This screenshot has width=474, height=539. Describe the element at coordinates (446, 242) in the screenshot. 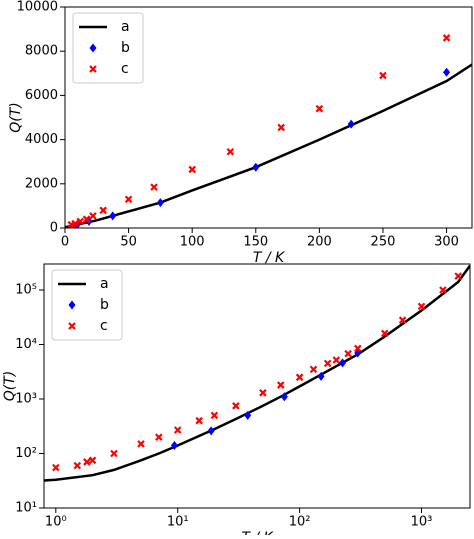

I see `x-tick-label: 300` at that location.